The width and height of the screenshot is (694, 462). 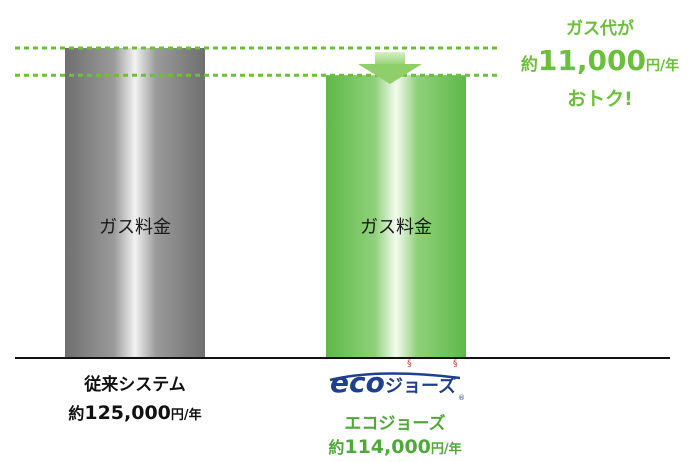 What do you see at coordinates (420, 386) in the screenshot?
I see `svg-text: ジョーズ` at bounding box center [420, 386].